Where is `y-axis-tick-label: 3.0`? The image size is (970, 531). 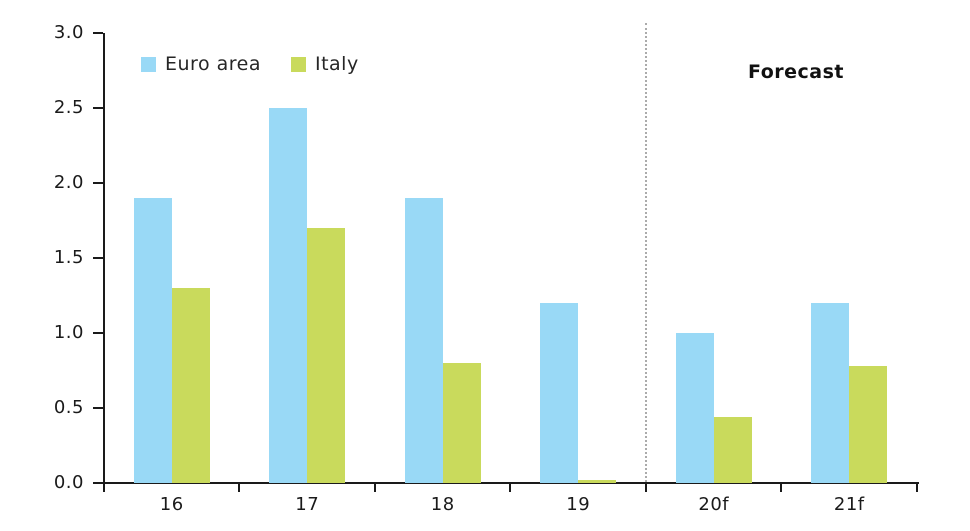
y-axis-tick-label: 3.0 is located at coordinates (68, 32).